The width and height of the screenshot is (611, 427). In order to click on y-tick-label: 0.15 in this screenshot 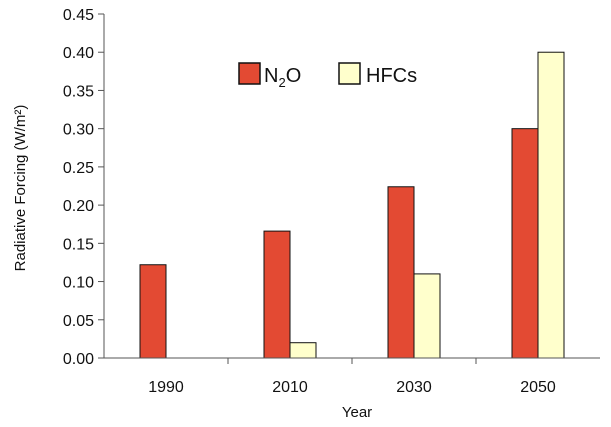, I will do `click(78, 244)`.